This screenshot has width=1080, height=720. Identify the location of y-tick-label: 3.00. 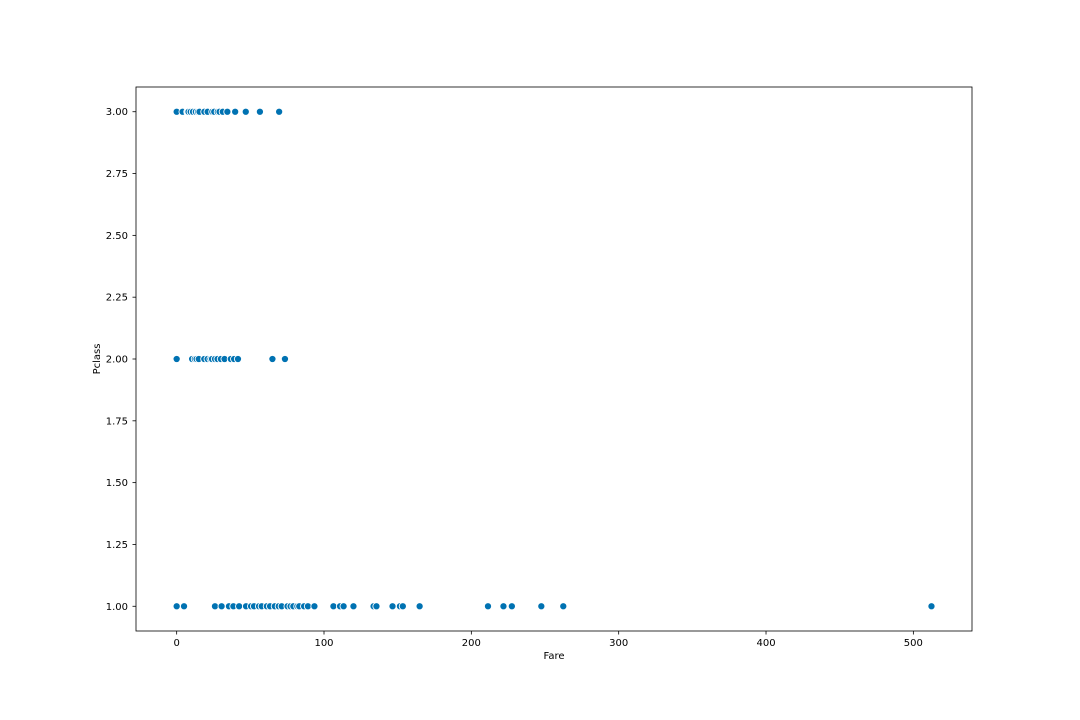
(117, 112).